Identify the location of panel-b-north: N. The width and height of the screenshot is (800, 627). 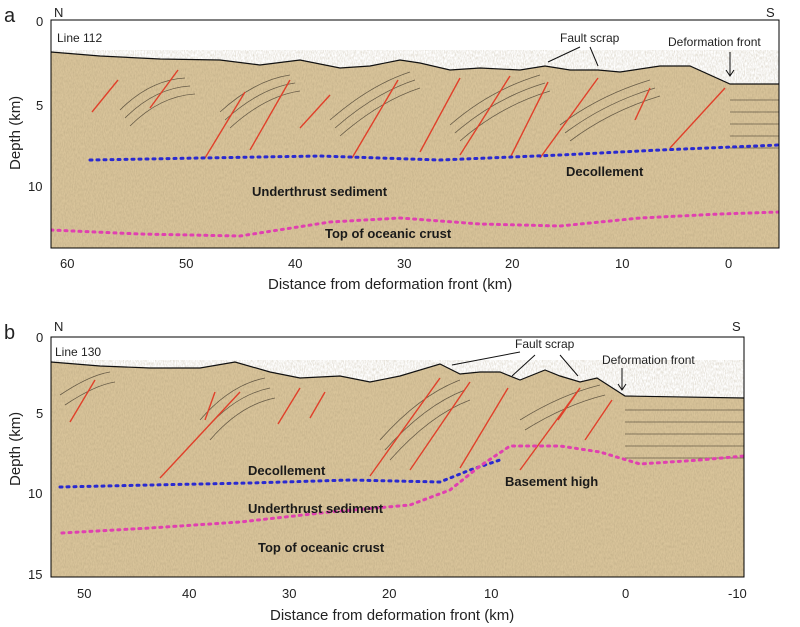
(58, 326).